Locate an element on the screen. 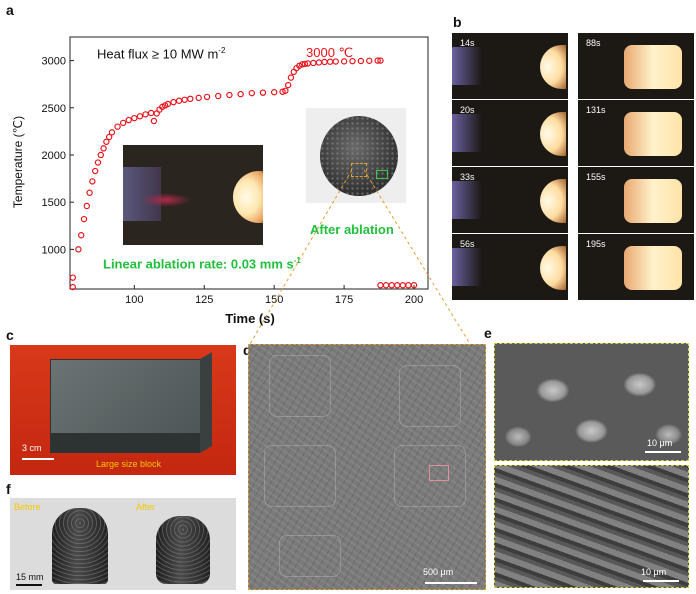  panel-d-label: d is located at coordinates (247, 350).